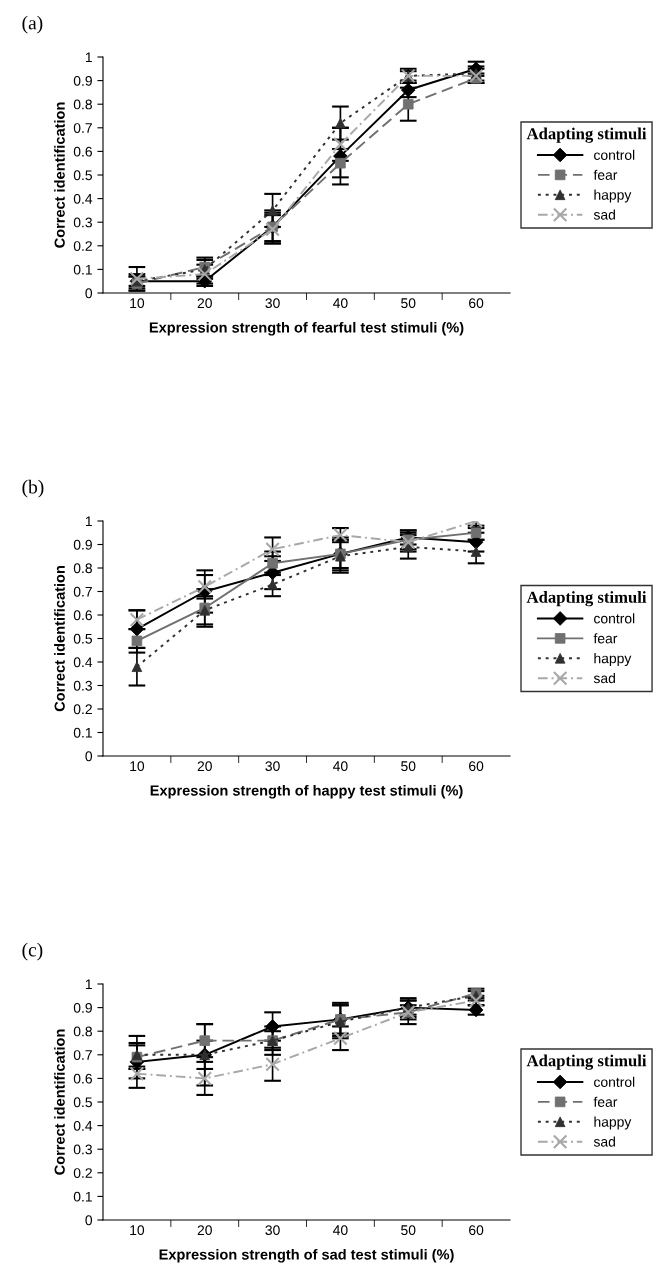  What do you see at coordinates (306, 791) in the screenshot?
I see `x-axis-title: Expression strength of happy test stimuli (%)` at bounding box center [306, 791].